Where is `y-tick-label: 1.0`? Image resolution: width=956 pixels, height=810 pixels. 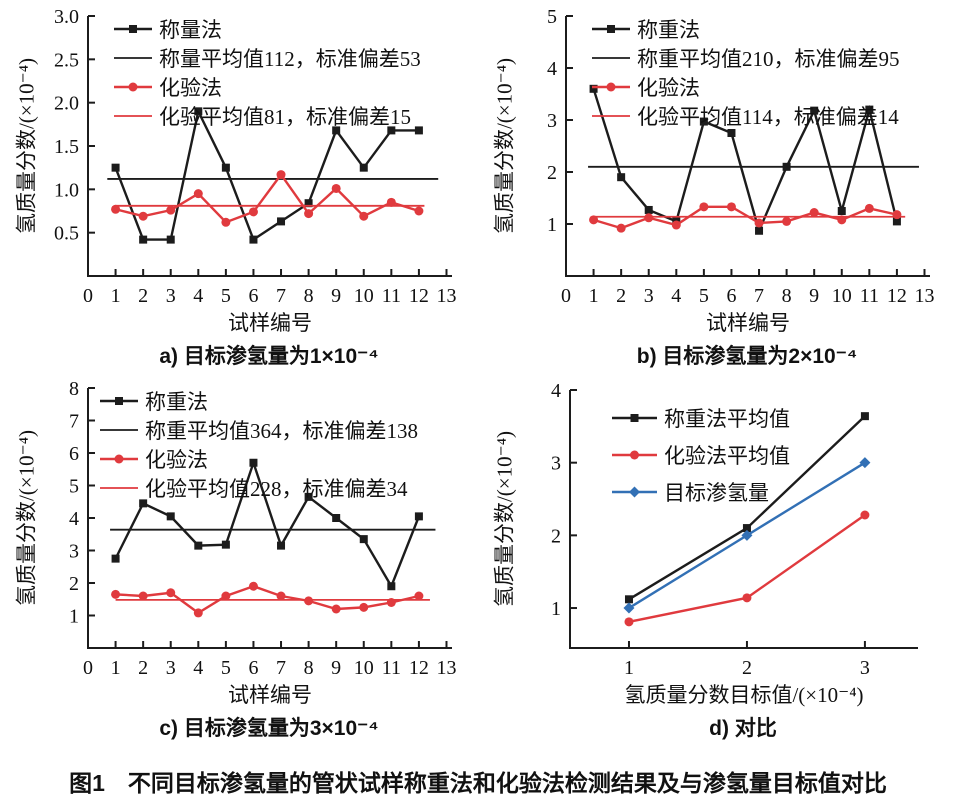 y-tick-label: 1.0 is located at coordinates (66, 190).